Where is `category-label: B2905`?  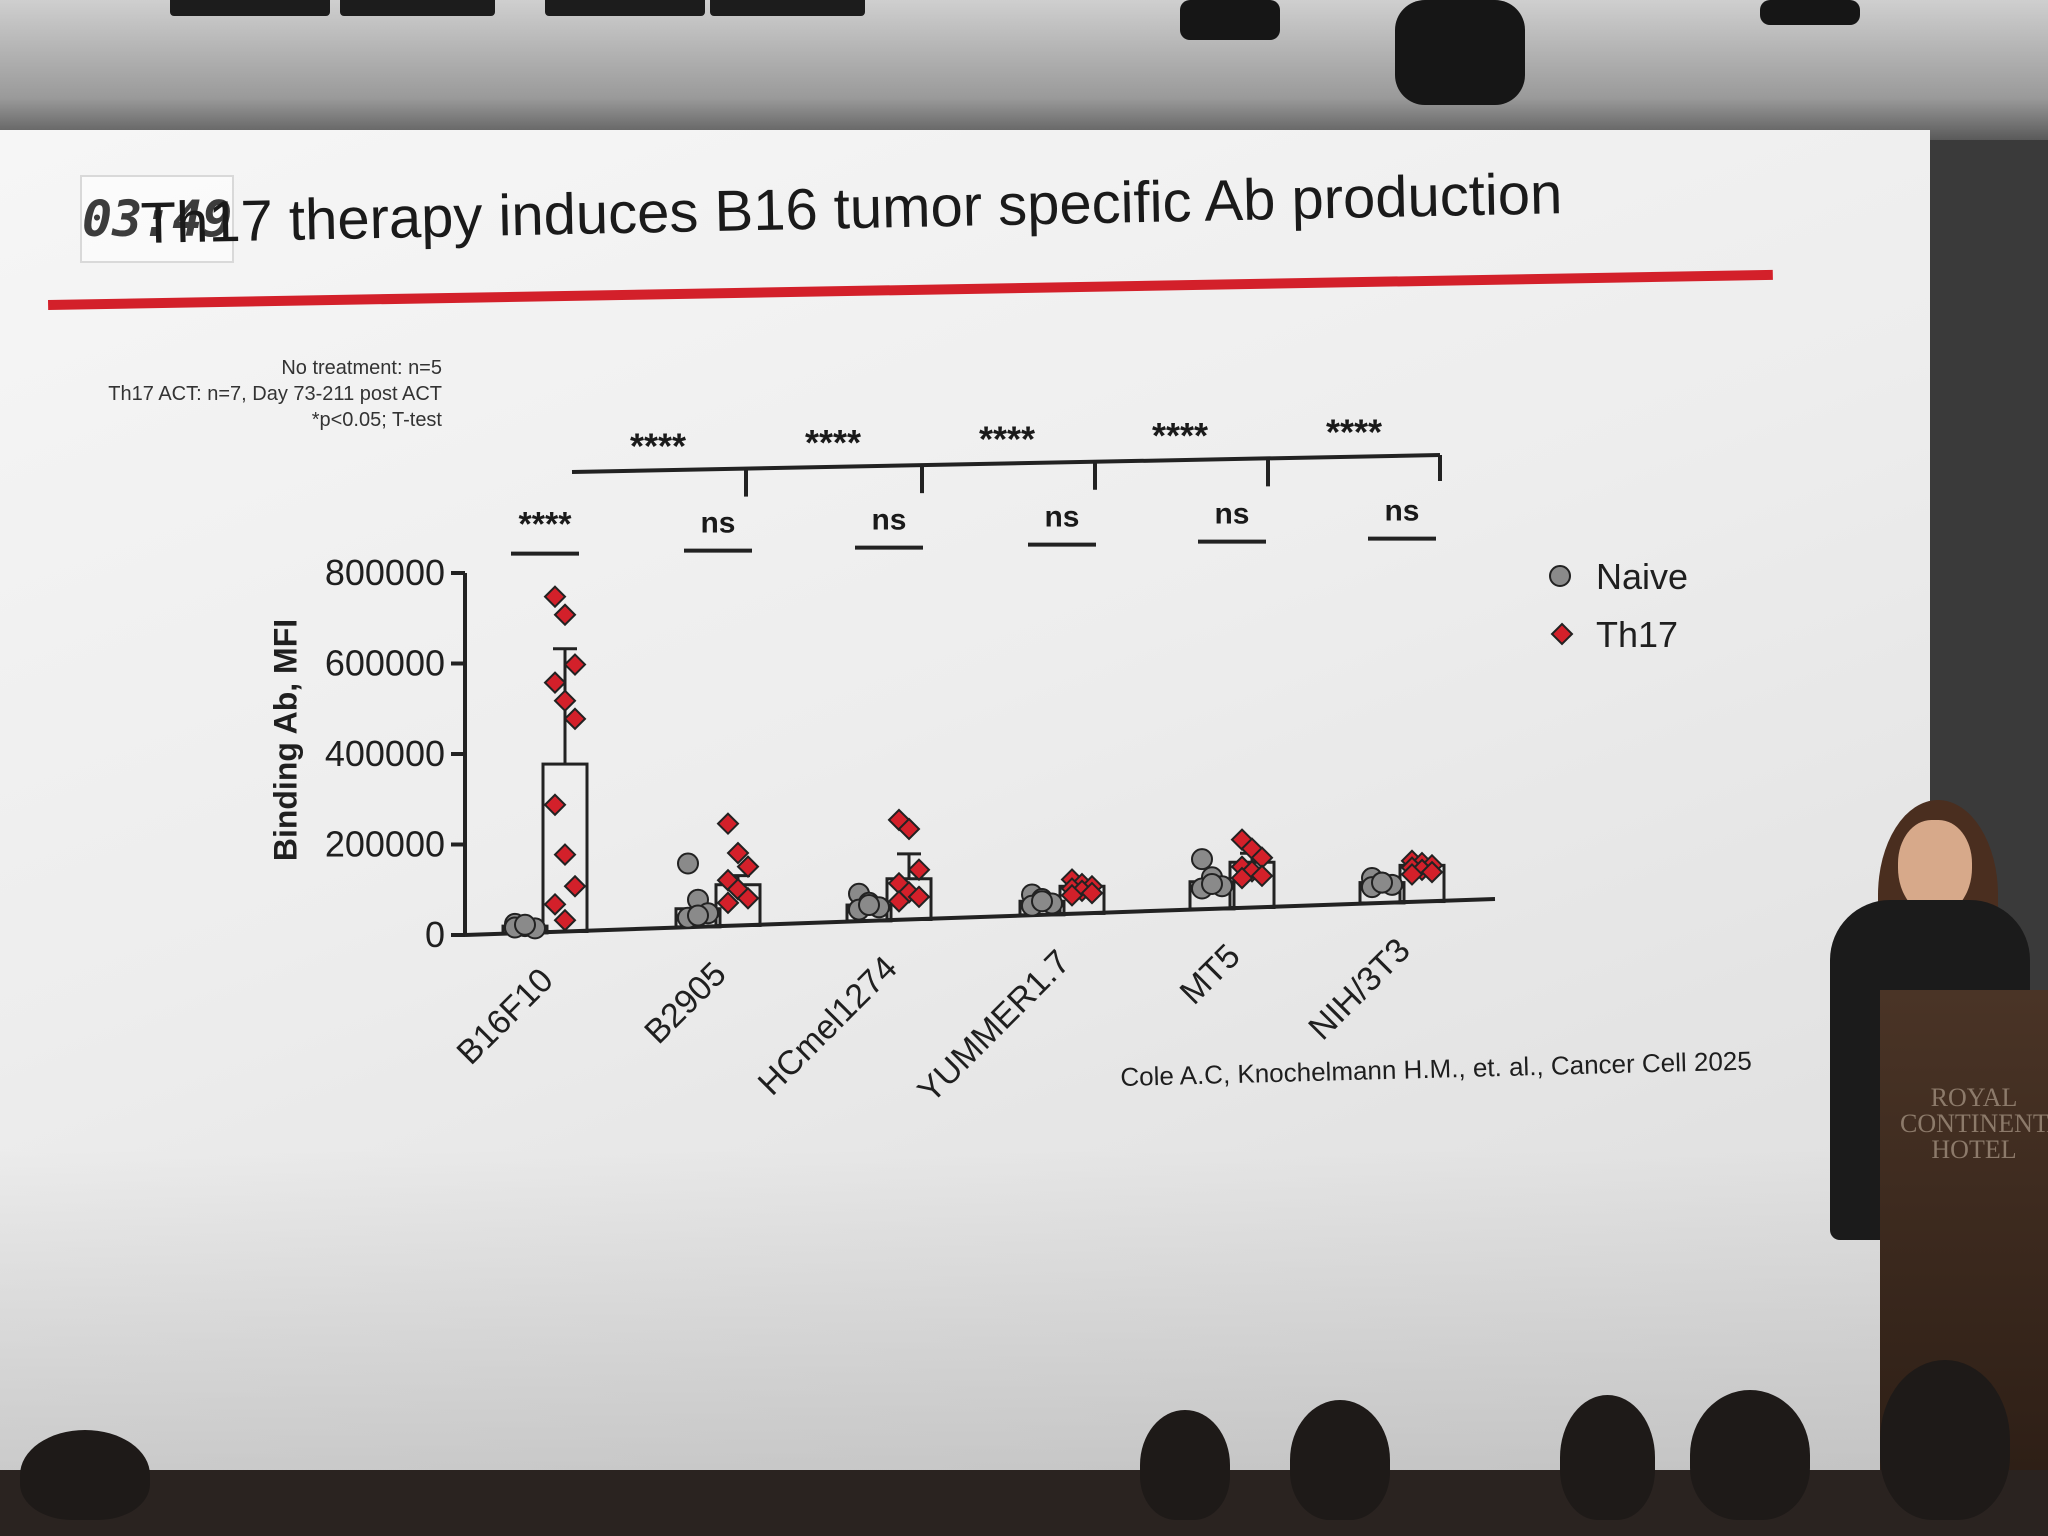
category-label: B2905 is located at coordinates (685, 1003).